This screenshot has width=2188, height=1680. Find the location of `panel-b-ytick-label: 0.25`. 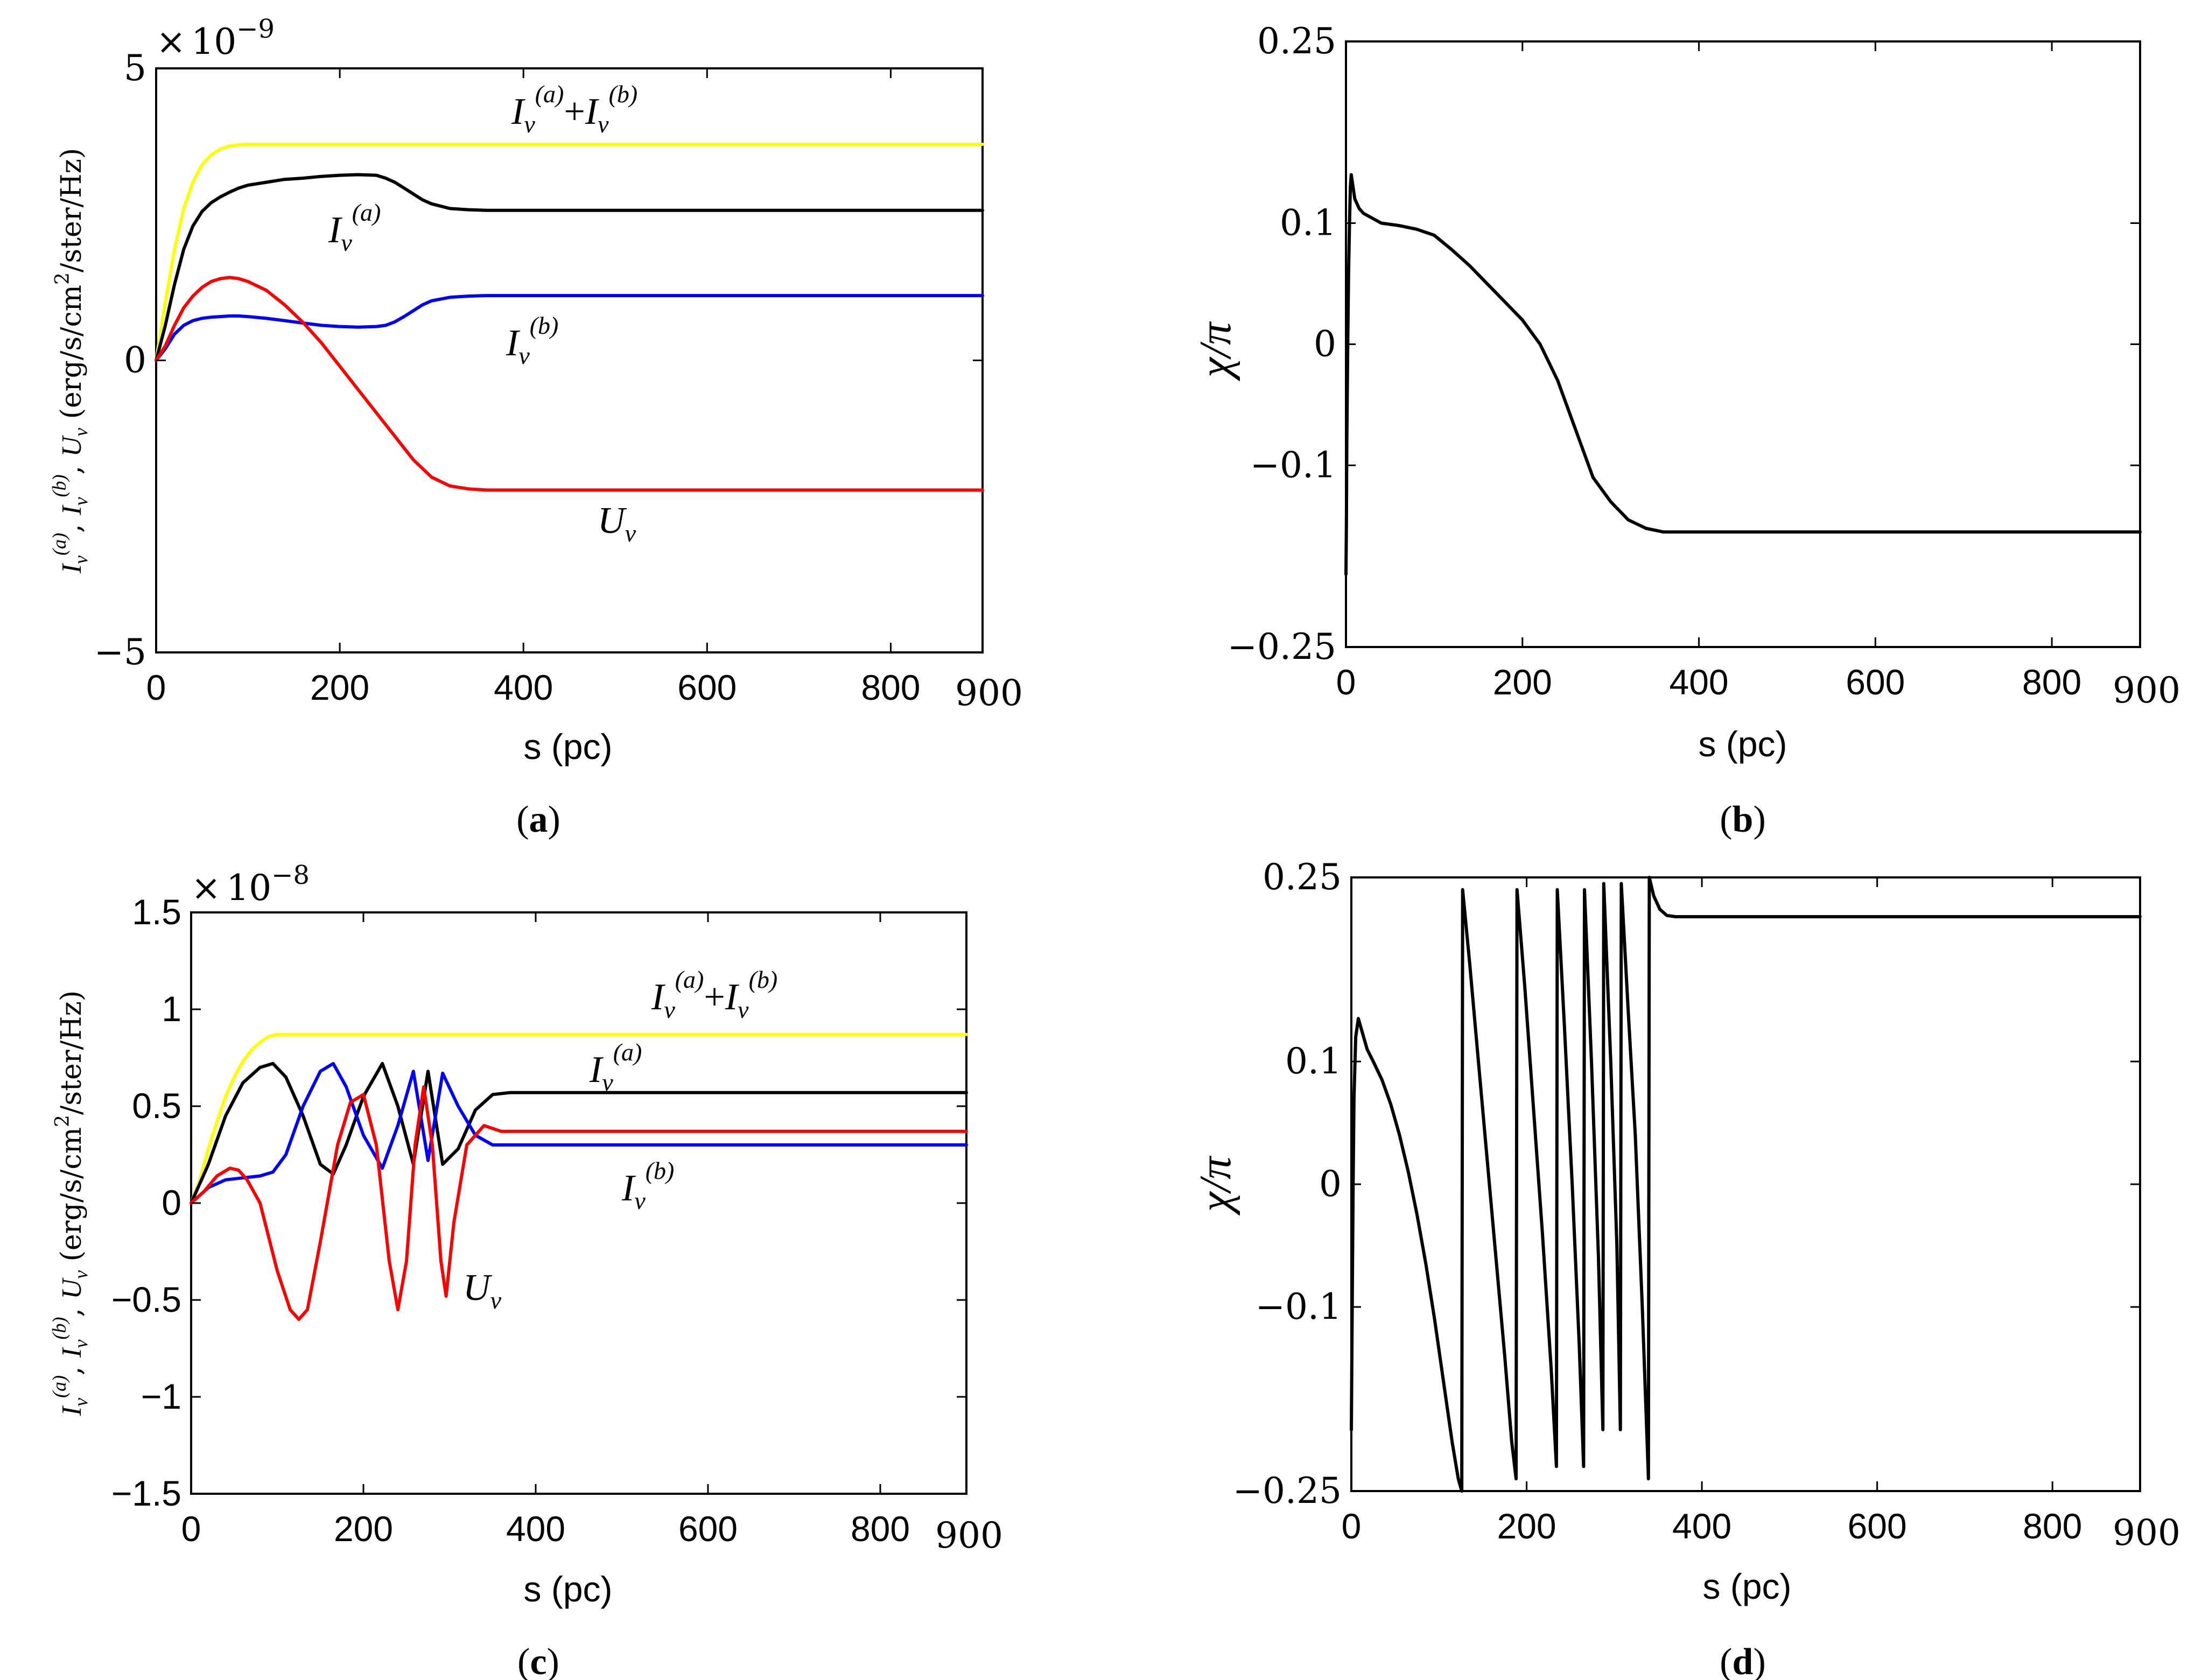

panel-b-ytick-label: 0.25 is located at coordinates (1296, 41).